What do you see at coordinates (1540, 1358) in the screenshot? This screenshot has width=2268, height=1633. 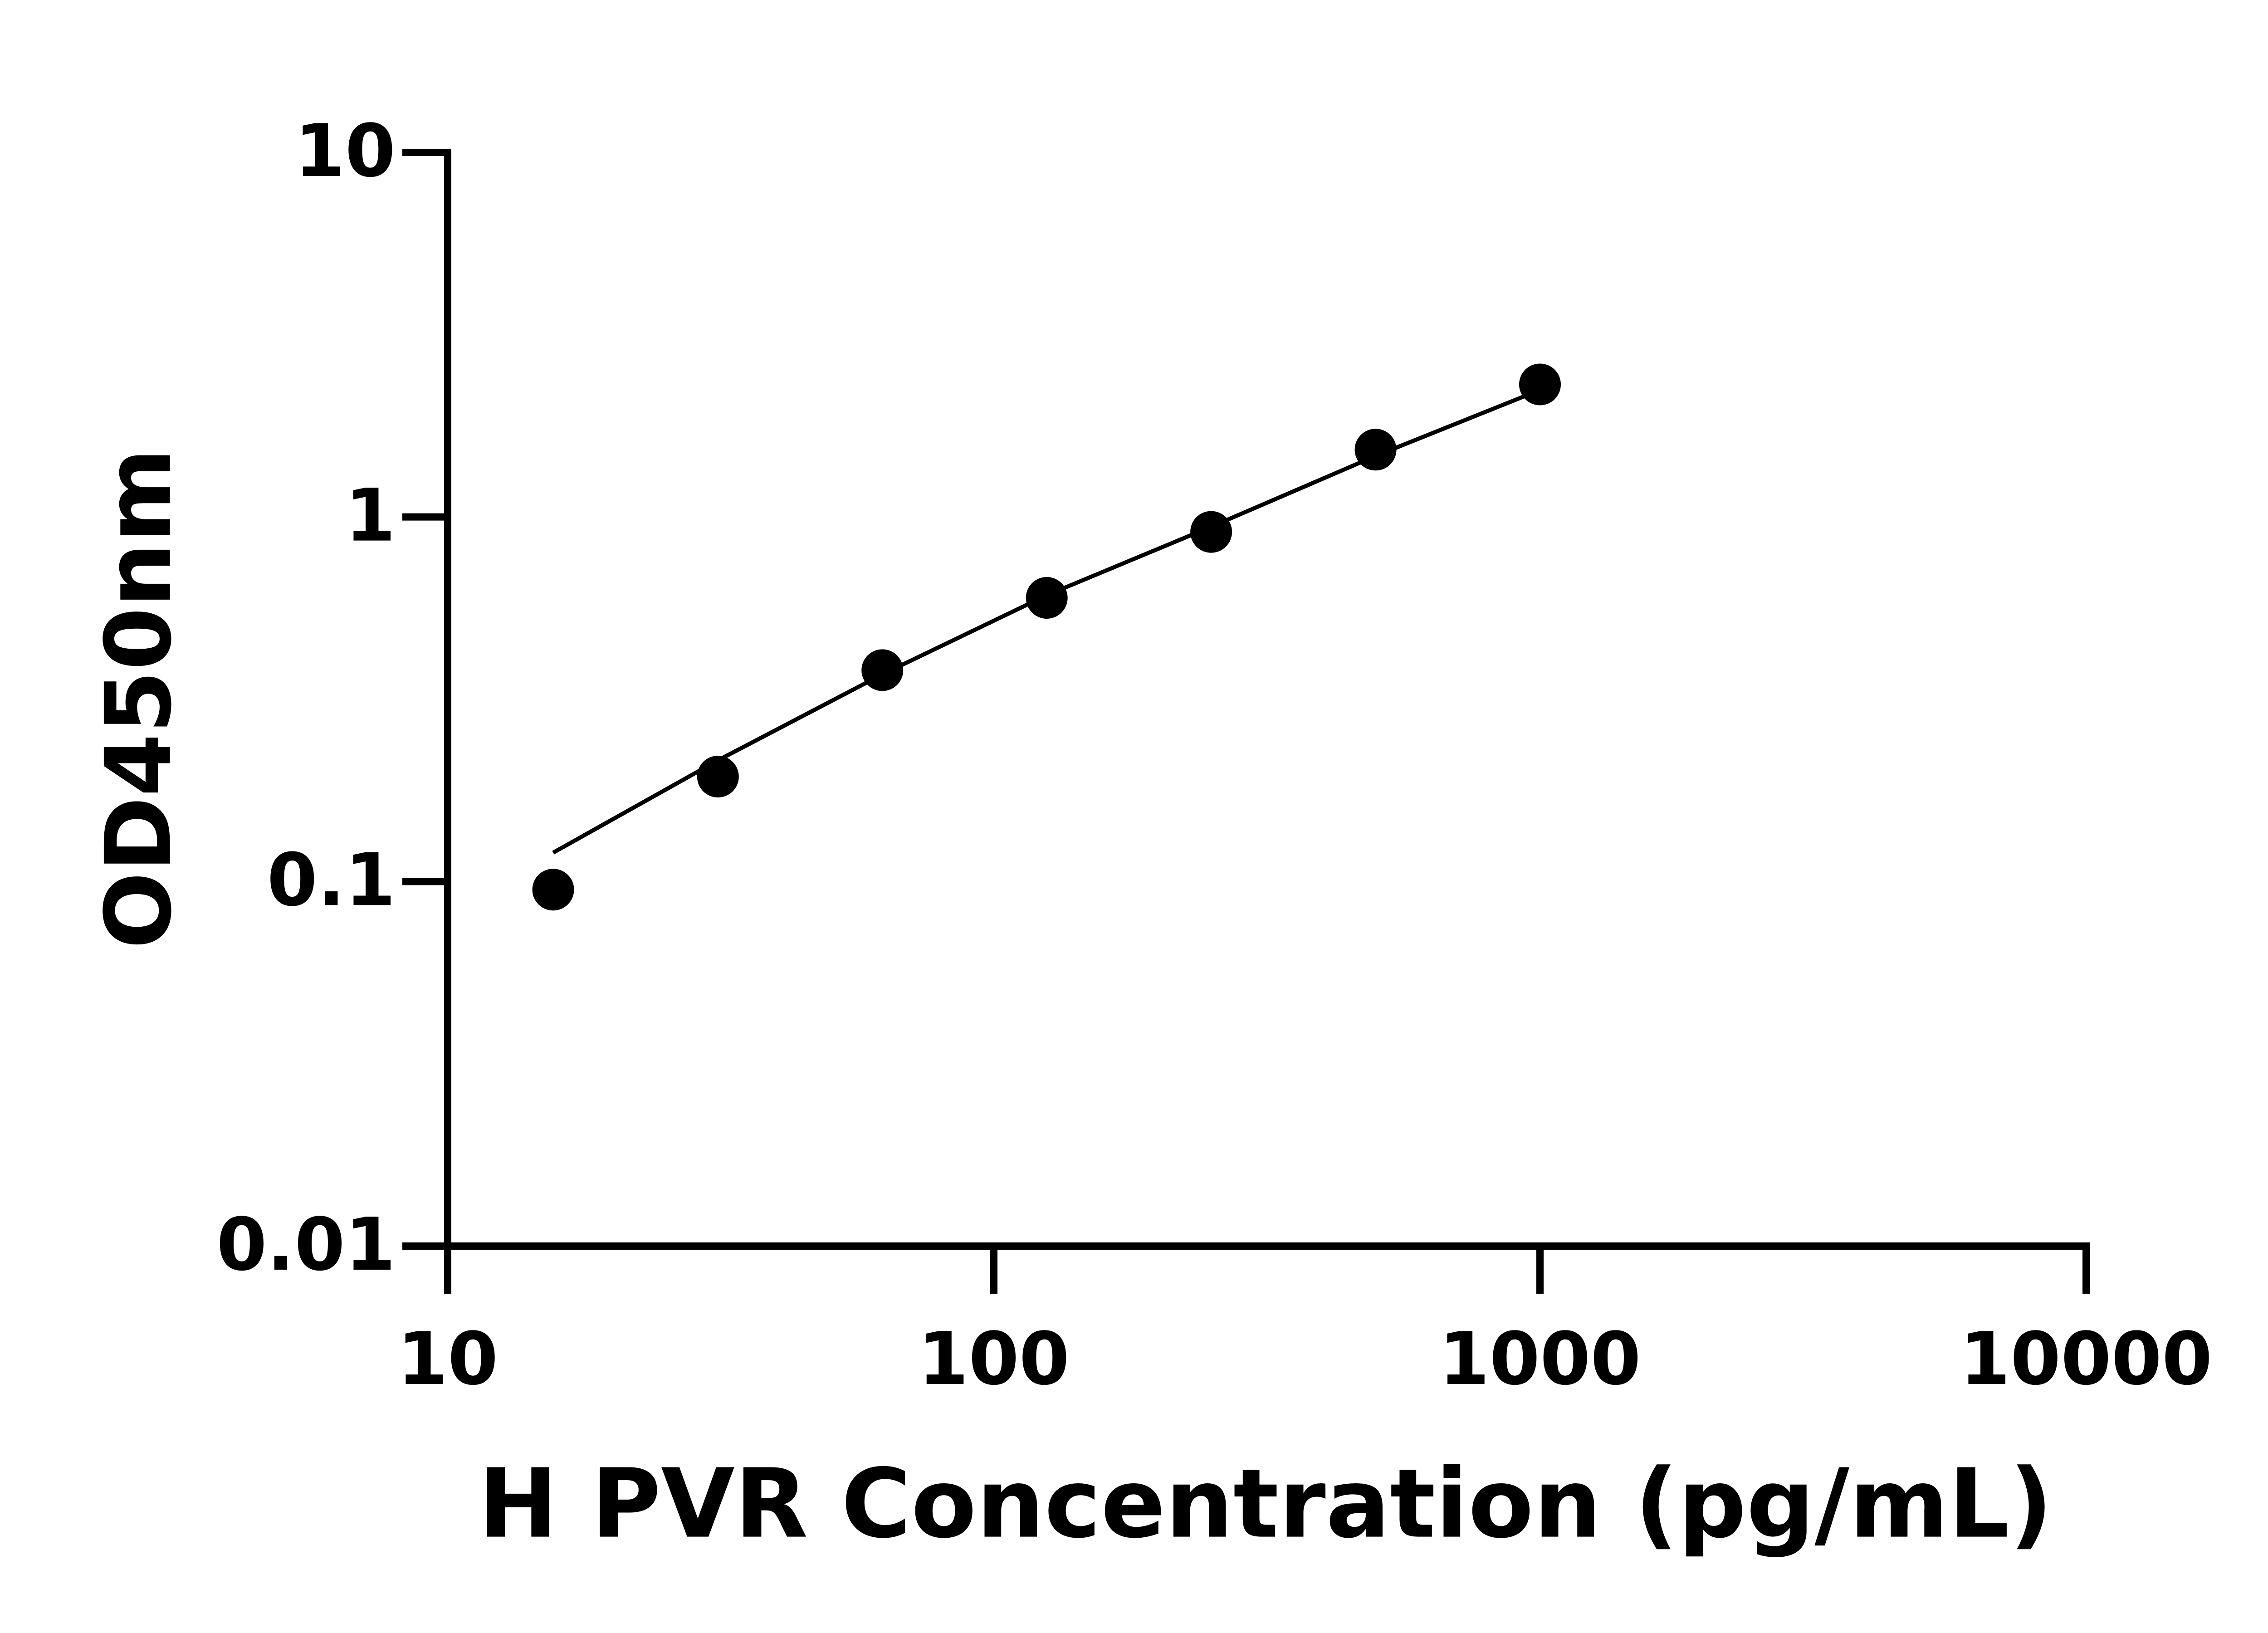 I see `x-tick-label: 1000` at bounding box center [1540, 1358].